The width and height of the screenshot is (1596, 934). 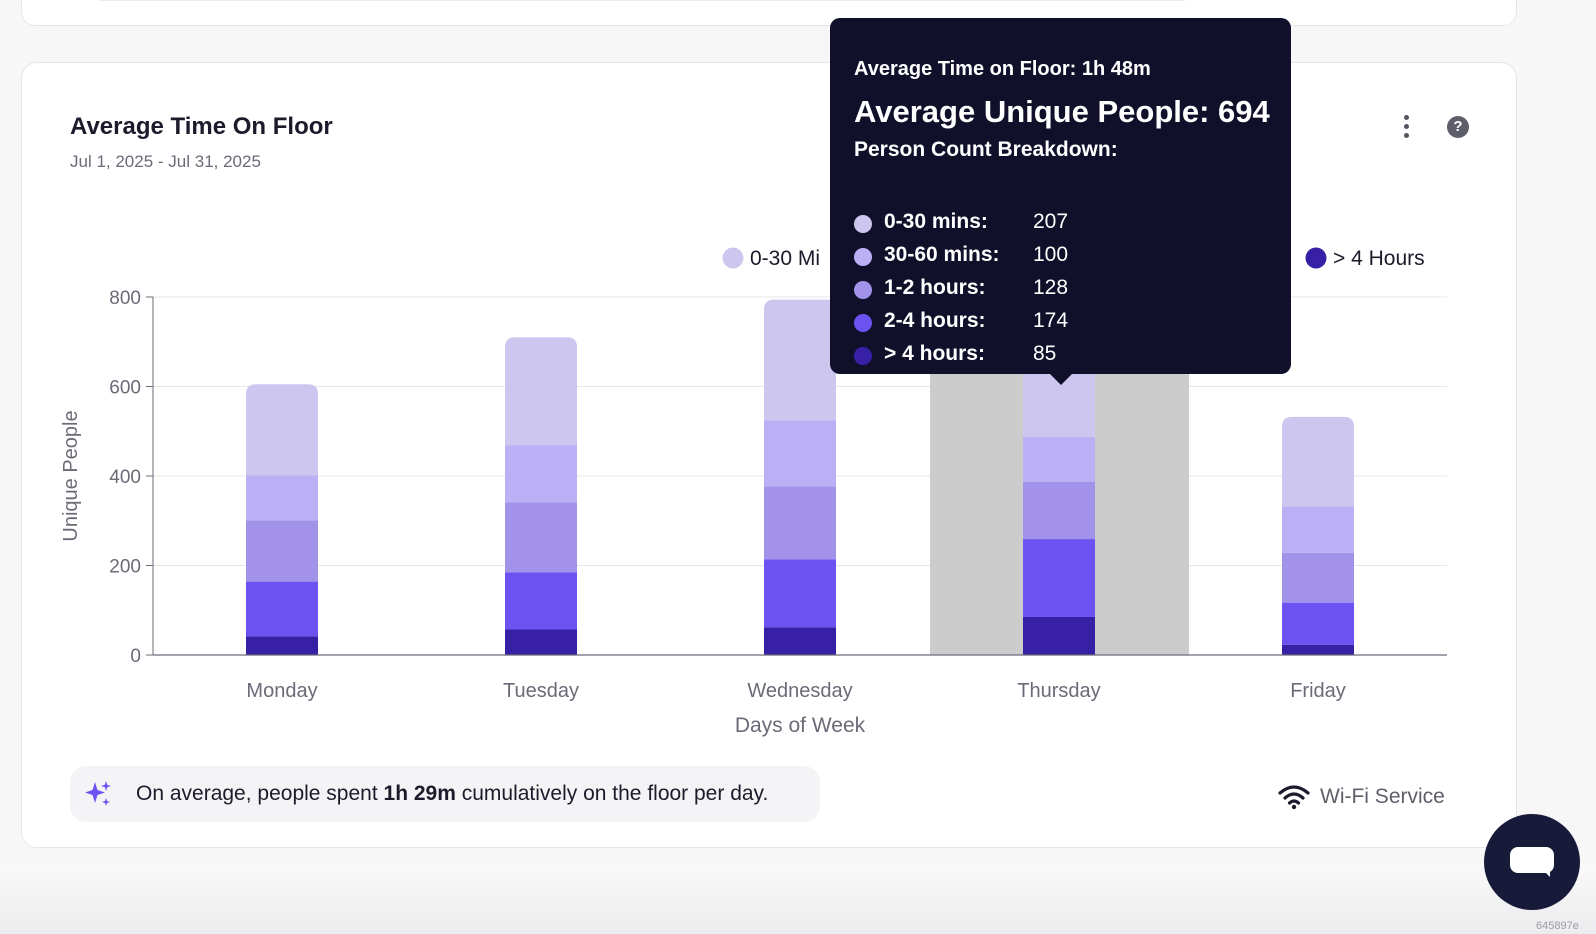 I want to click on tooltip-arrow, so click(x=1061, y=379).